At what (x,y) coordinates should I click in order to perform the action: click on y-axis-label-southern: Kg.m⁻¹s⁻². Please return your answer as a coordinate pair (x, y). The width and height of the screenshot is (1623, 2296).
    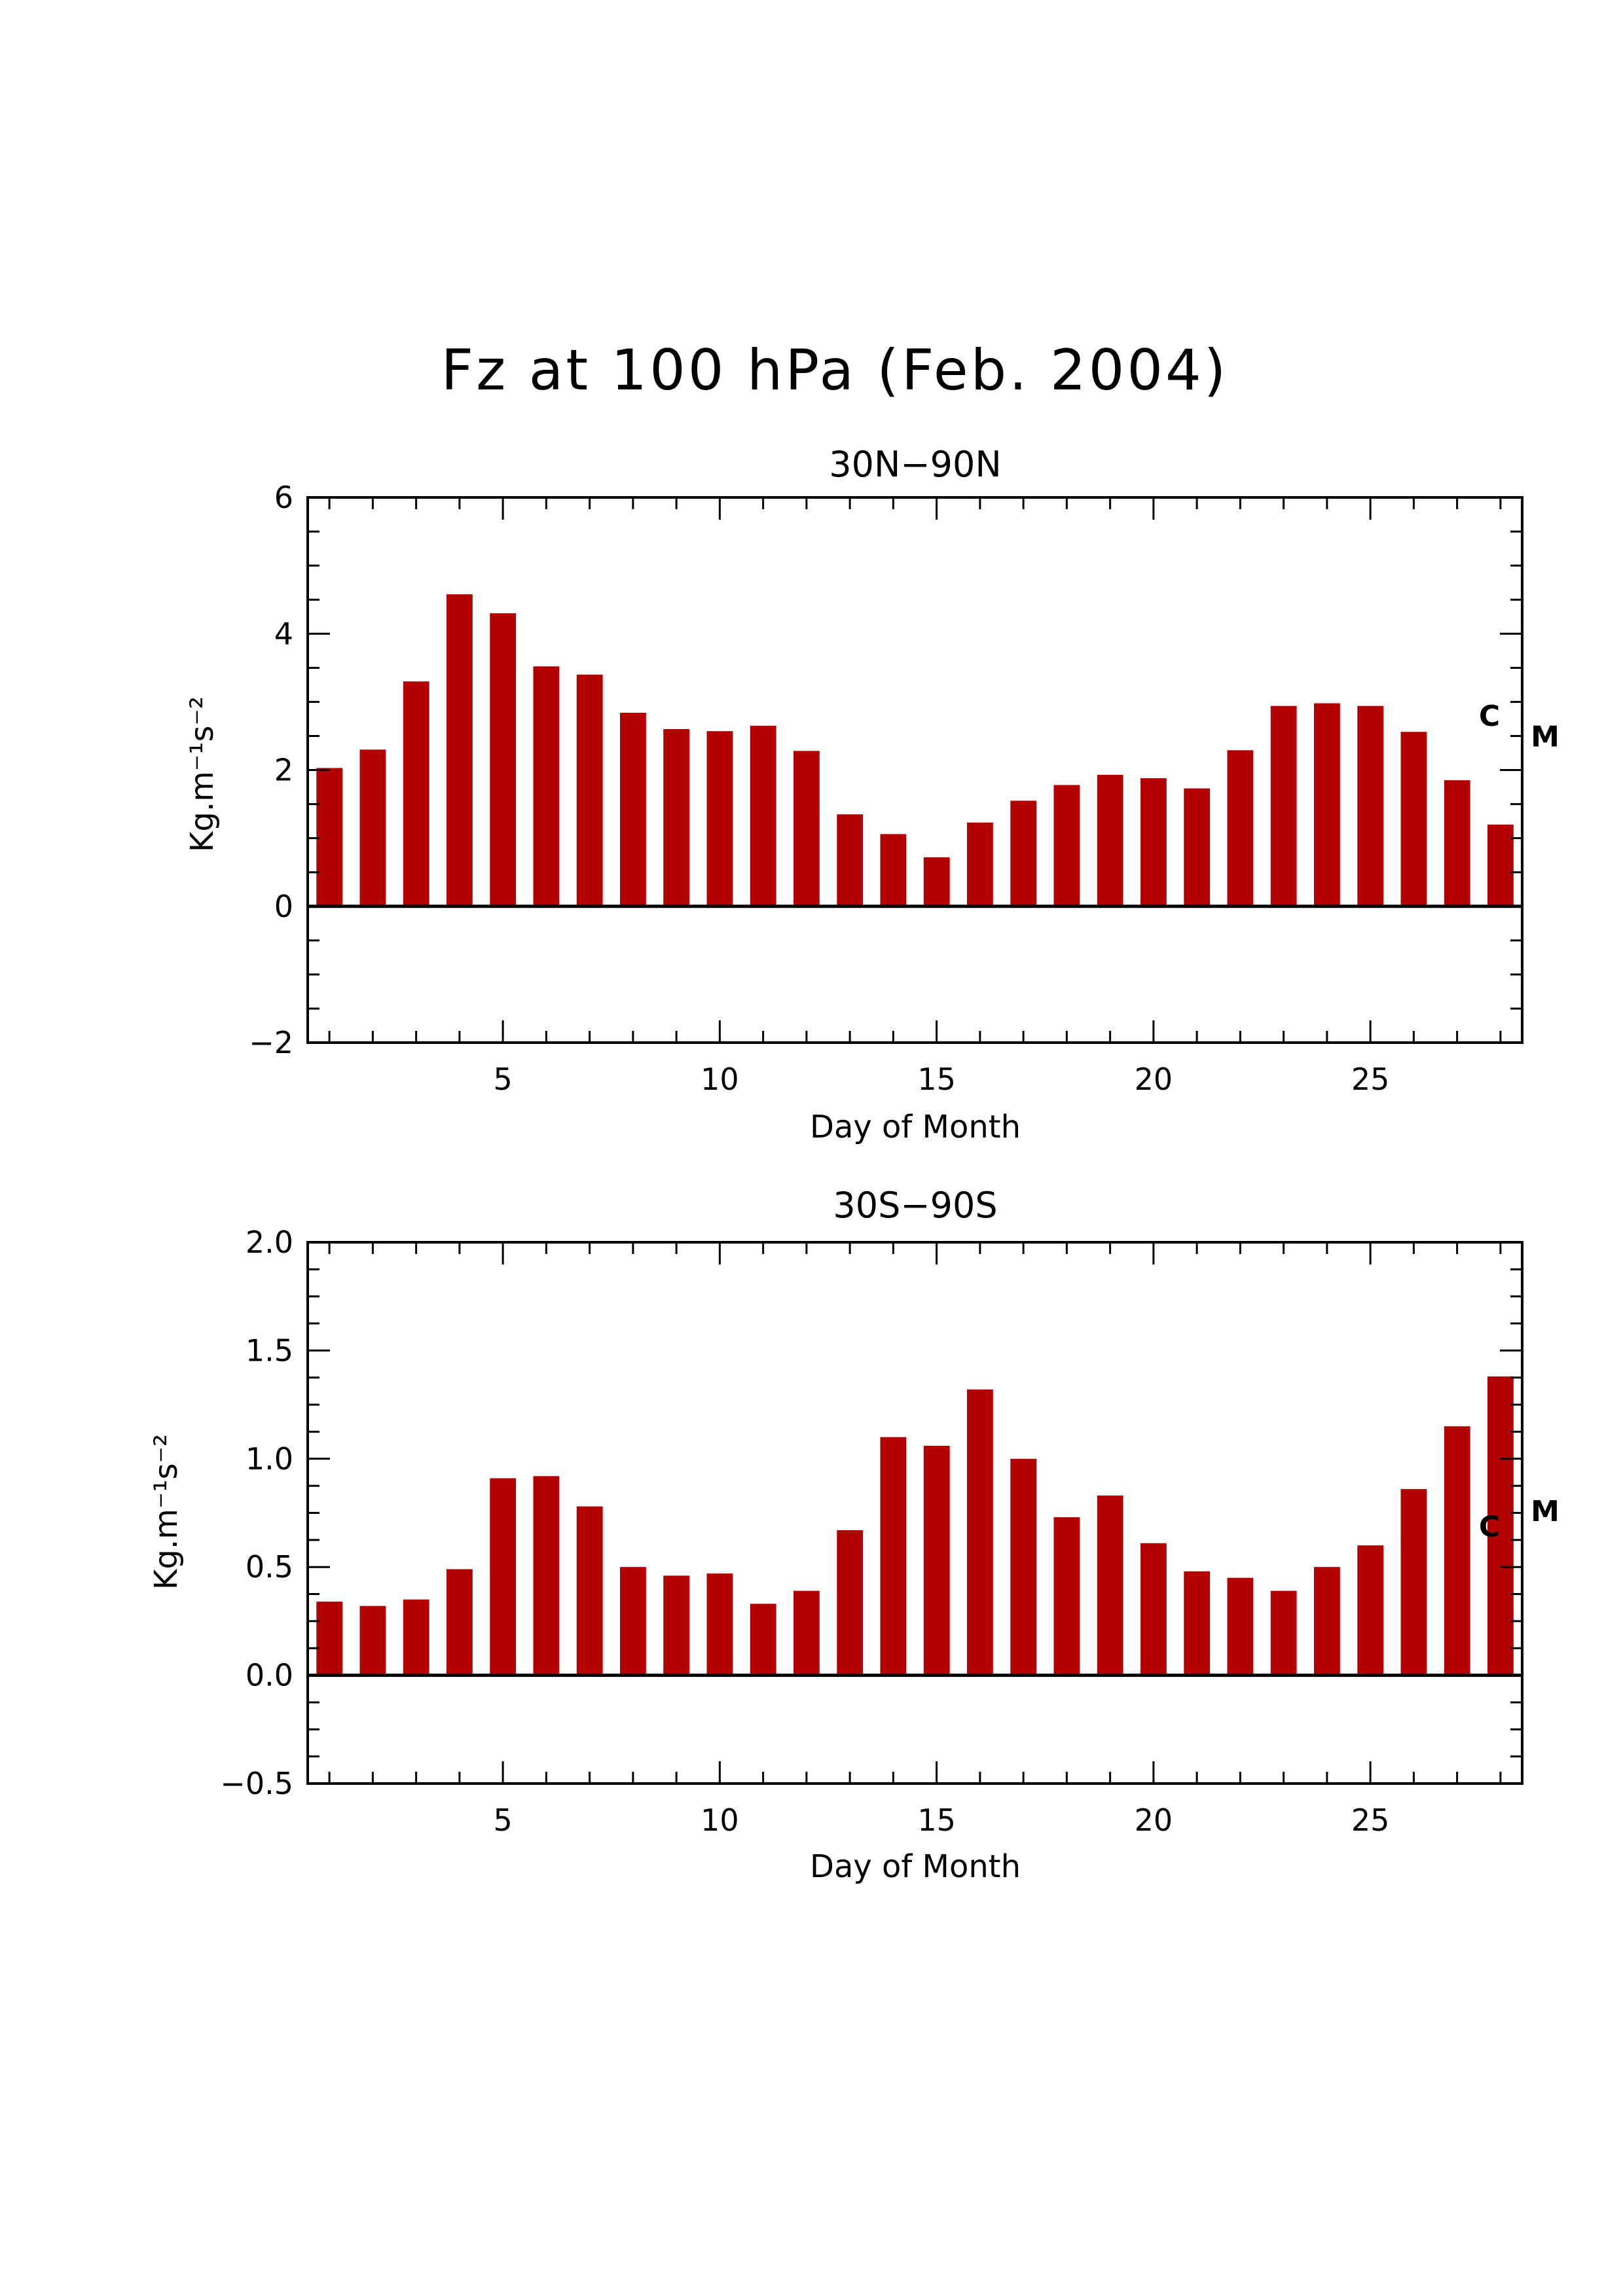
    Looking at the image, I should click on (166, 1512).